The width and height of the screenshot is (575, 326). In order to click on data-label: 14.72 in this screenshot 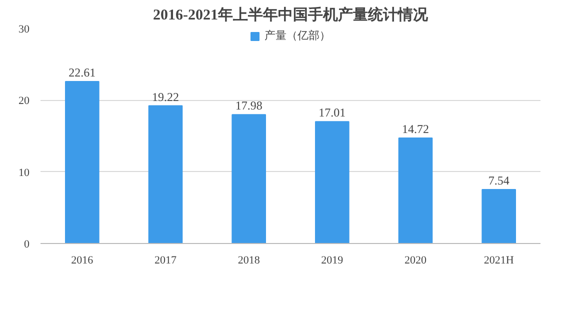, I will do `click(415, 129)`.